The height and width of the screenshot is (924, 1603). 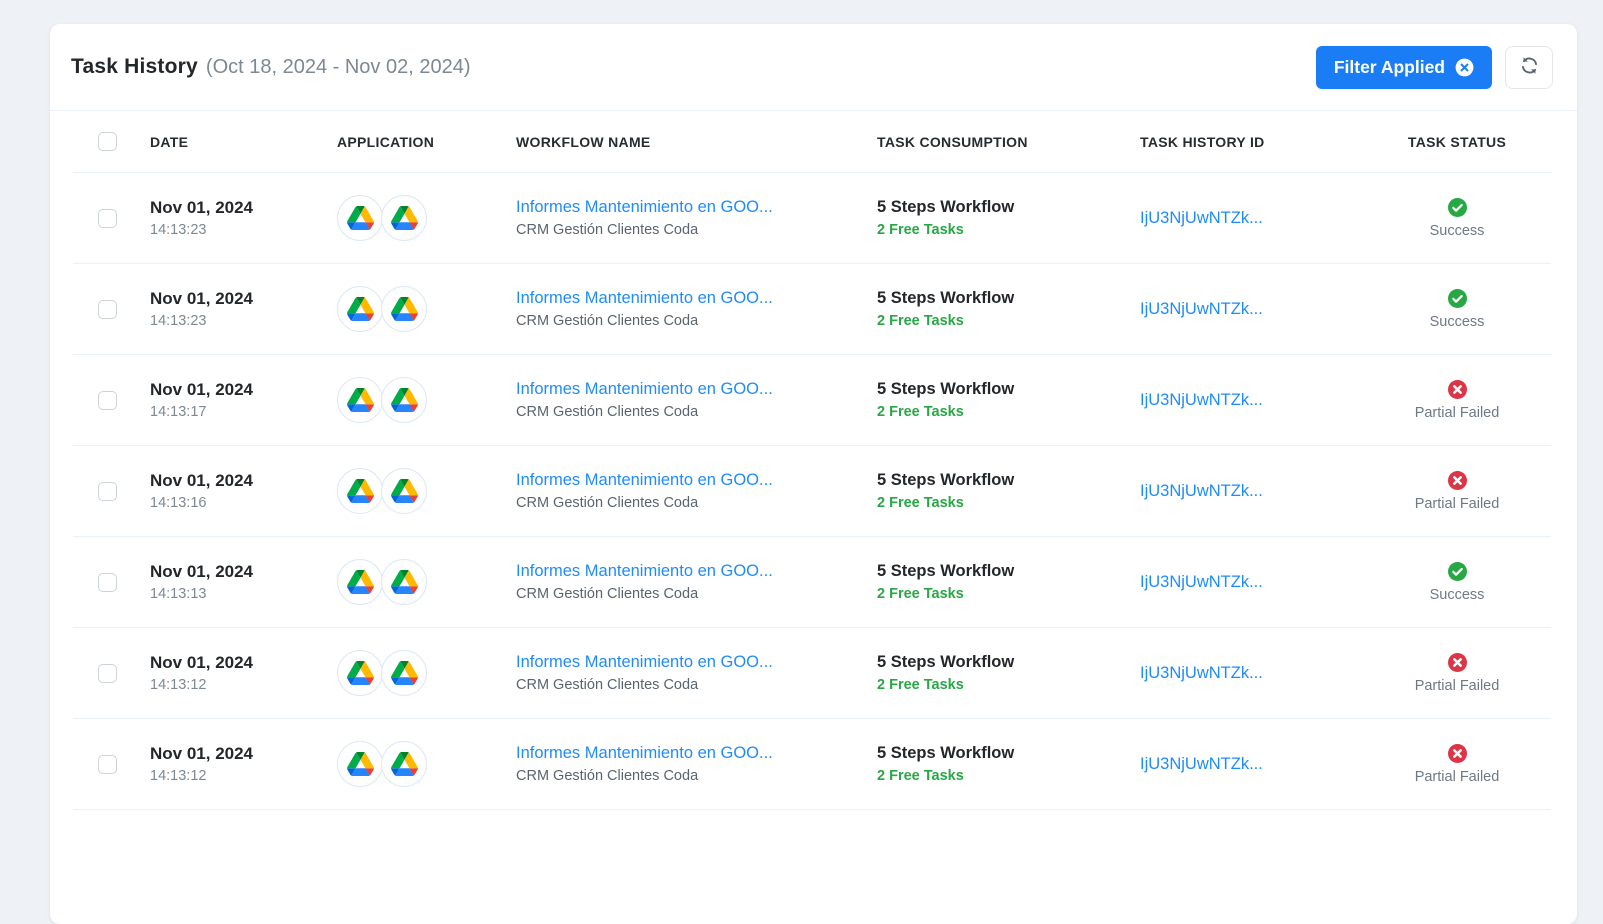 I want to click on date-range: (Oct 18, 2024 - Nov 02, 2024), so click(x=338, y=67).